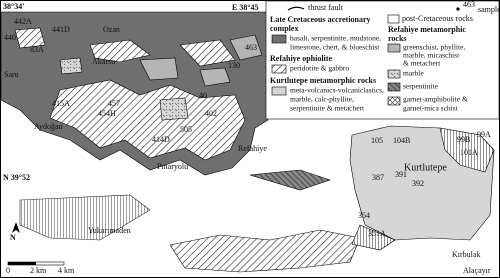 The height and width of the screenshot is (278, 500). I want to click on scale-label: 2 km, so click(38, 270).